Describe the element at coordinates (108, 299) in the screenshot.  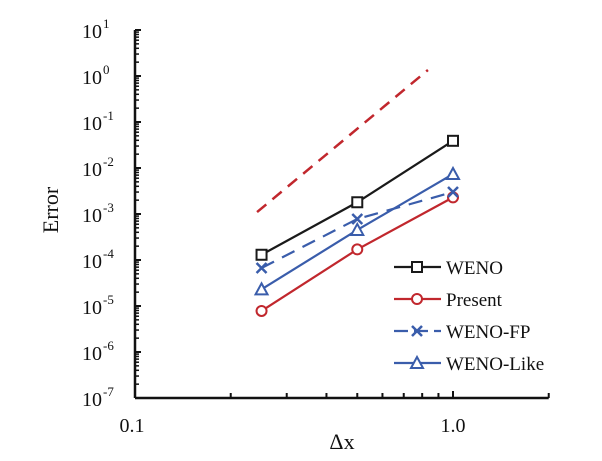
I see `y-tick-label-exponent: -5` at that location.